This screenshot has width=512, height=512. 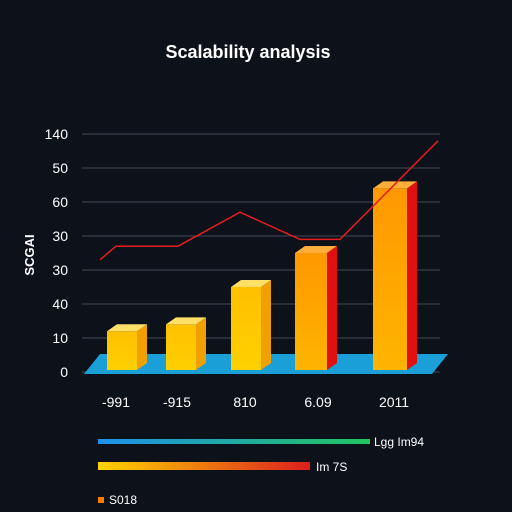 I want to click on x-tick-label: 810, so click(x=245, y=402).